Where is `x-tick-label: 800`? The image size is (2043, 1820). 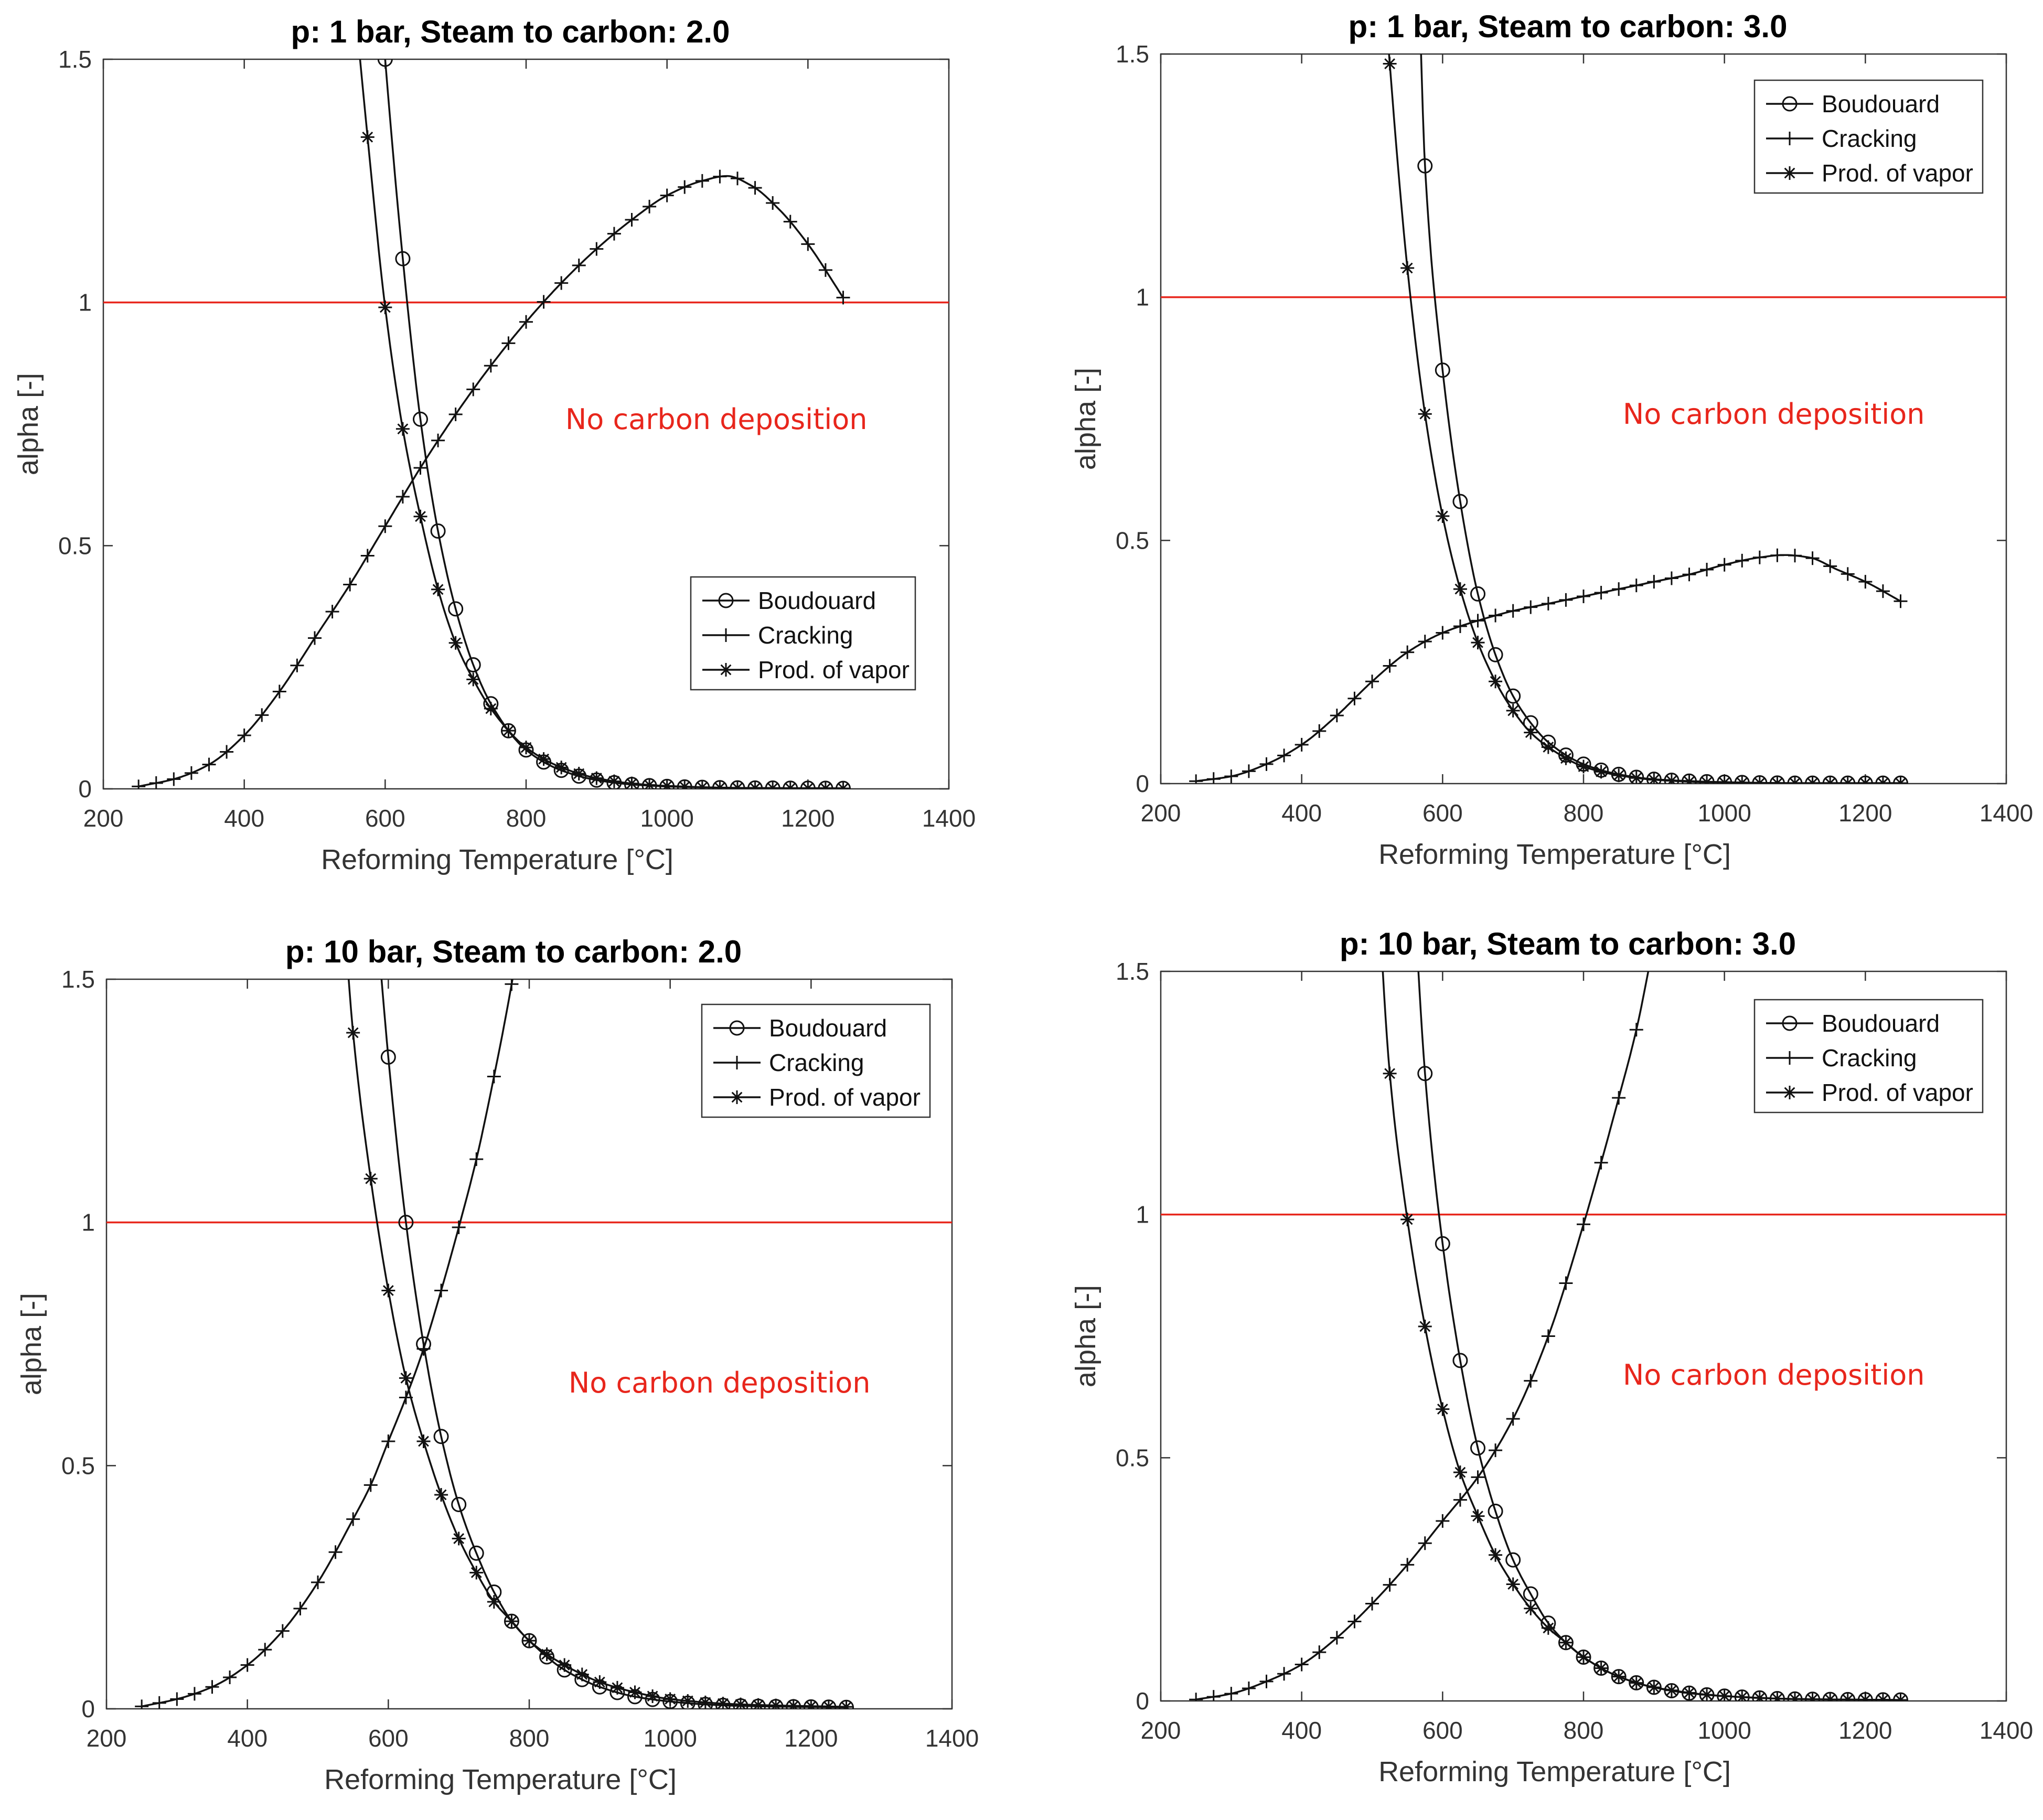
x-tick-label: 800 is located at coordinates (1584, 1730).